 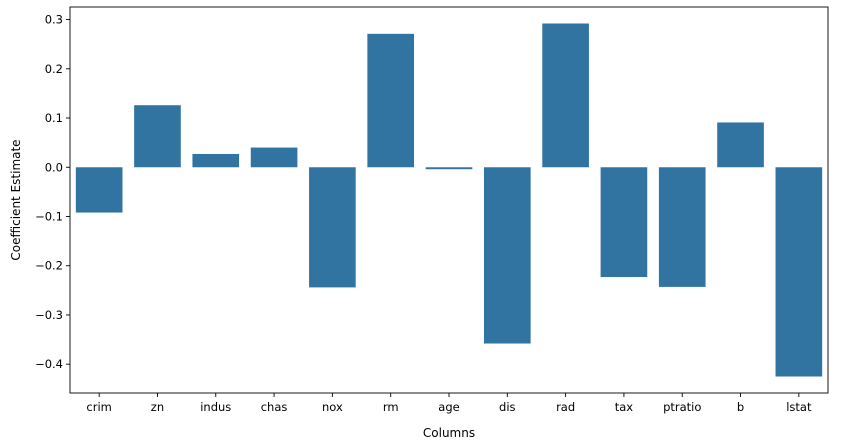 What do you see at coordinates (624, 222) in the screenshot?
I see `bar-tax` at bounding box center [624, 222].